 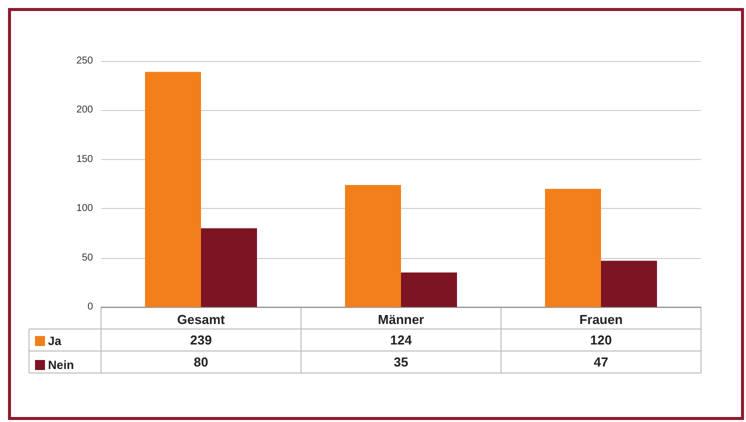 What do you see at coordinates (85, 110) in the screenshot?
I see `y-tick-label: 200` at bounding box center [85, 110].